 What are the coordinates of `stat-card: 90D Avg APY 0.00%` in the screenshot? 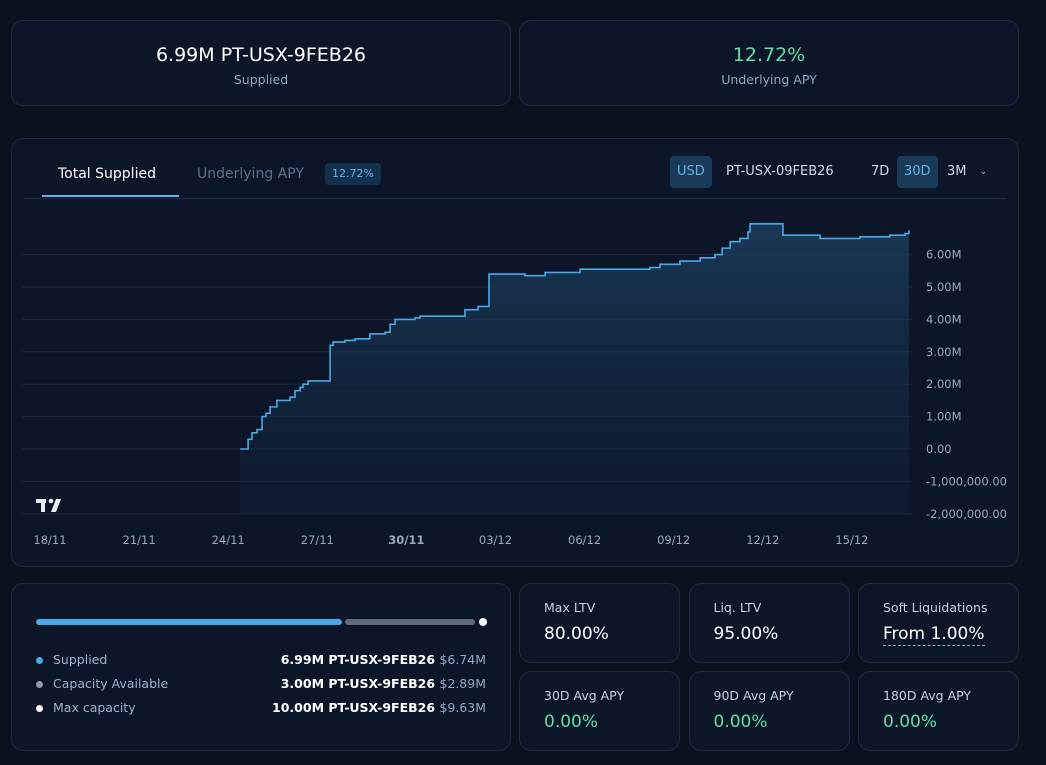 It's located at (769, 711).